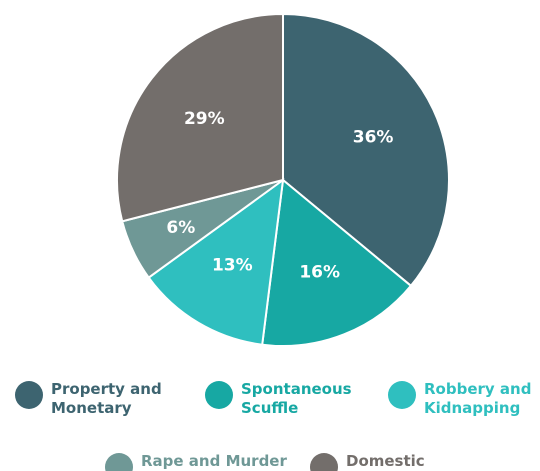 This screenshot has width=540, height=471. I want to click on legend-item: Rape and Murder, so click(213, 461).